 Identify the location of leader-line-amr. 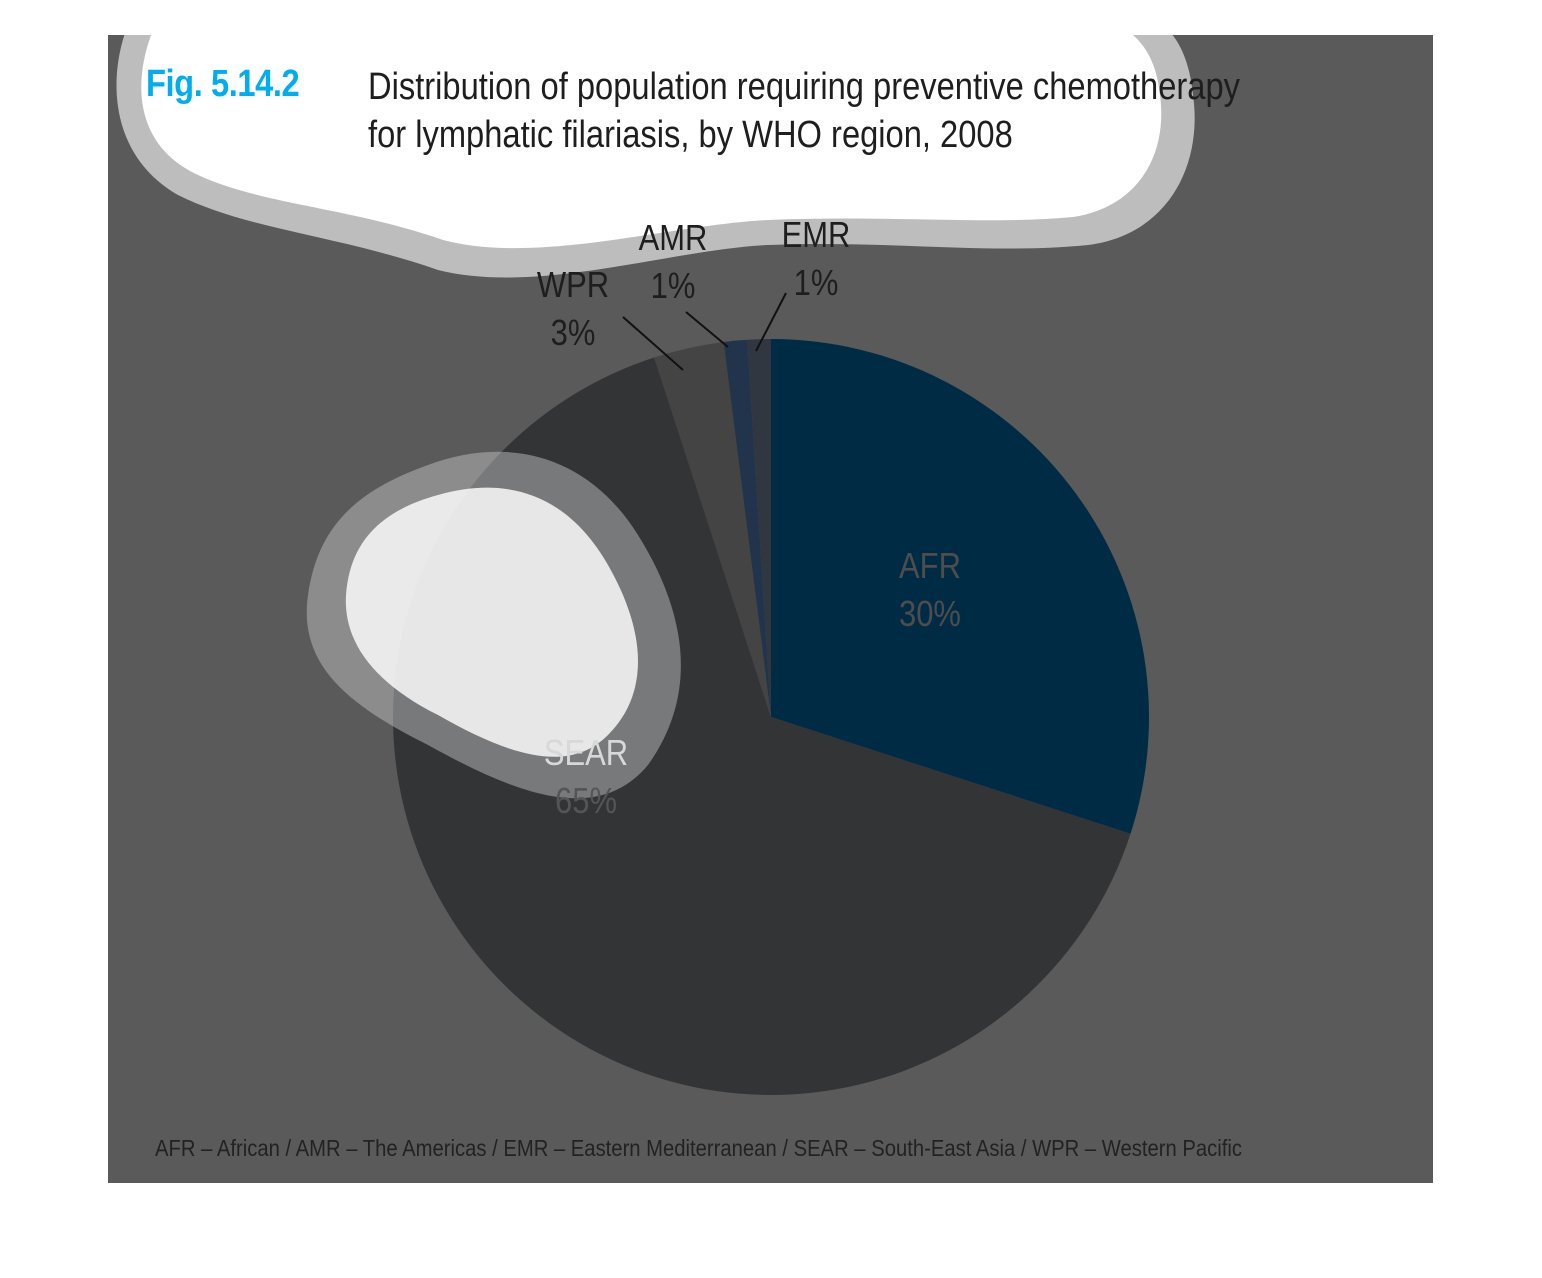
(707, 329).